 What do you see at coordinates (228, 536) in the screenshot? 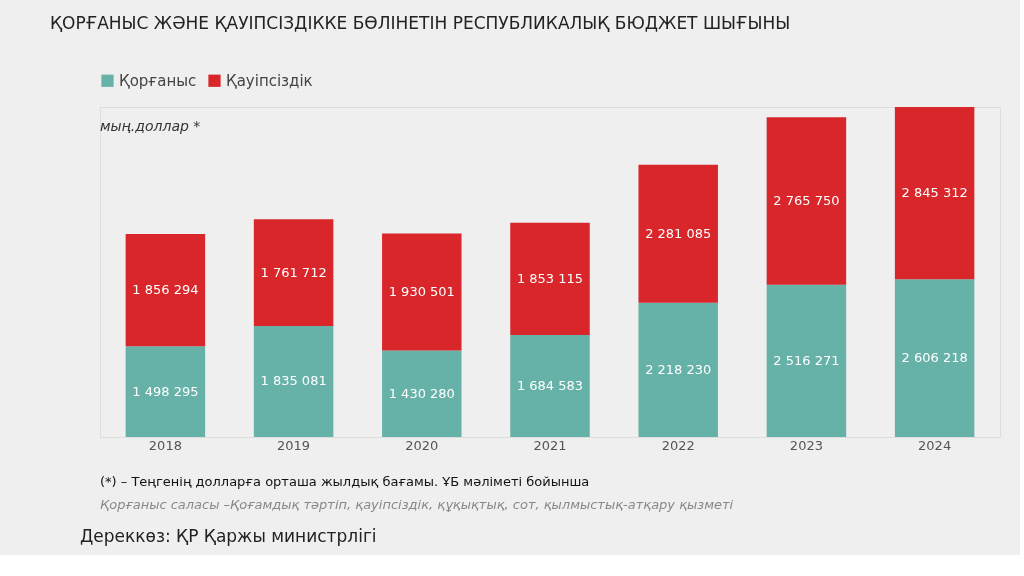
I see `text: Дереккөз: ҚР Қаржы министрлігі` at bounding box center [228, 536].